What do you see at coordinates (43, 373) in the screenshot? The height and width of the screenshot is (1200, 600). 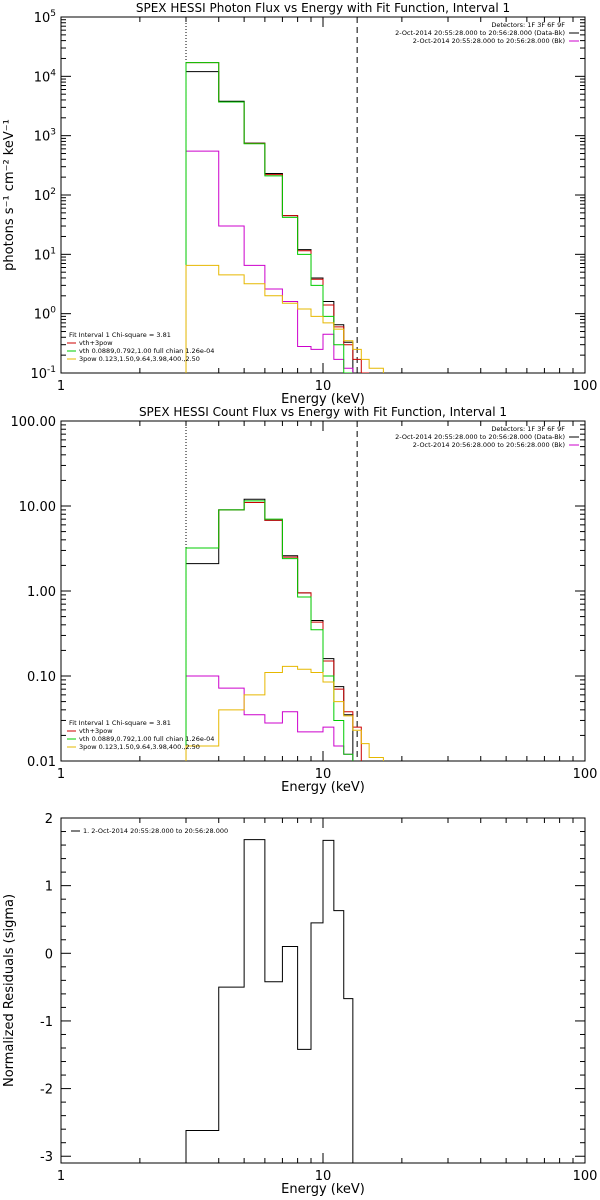 I see `y-tick-label: 10⁻¹` at bounding box center [43, 373].